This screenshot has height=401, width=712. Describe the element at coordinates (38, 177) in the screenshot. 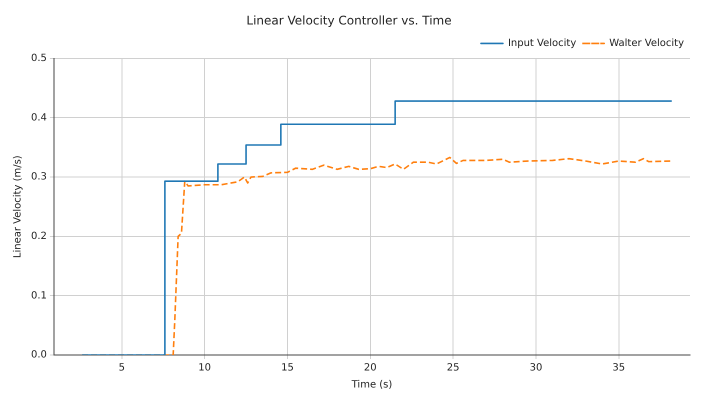

I see `y-tick-label: 0.3` at that location.